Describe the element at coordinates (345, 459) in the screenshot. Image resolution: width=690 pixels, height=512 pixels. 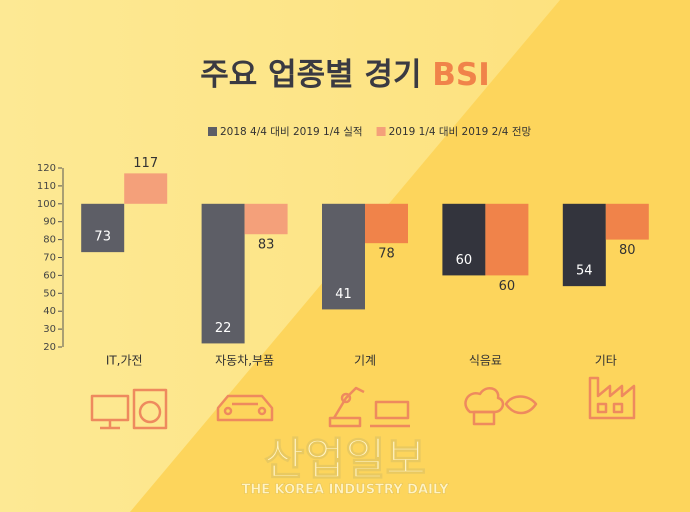
I see `watermark: 산업일보` at that location.